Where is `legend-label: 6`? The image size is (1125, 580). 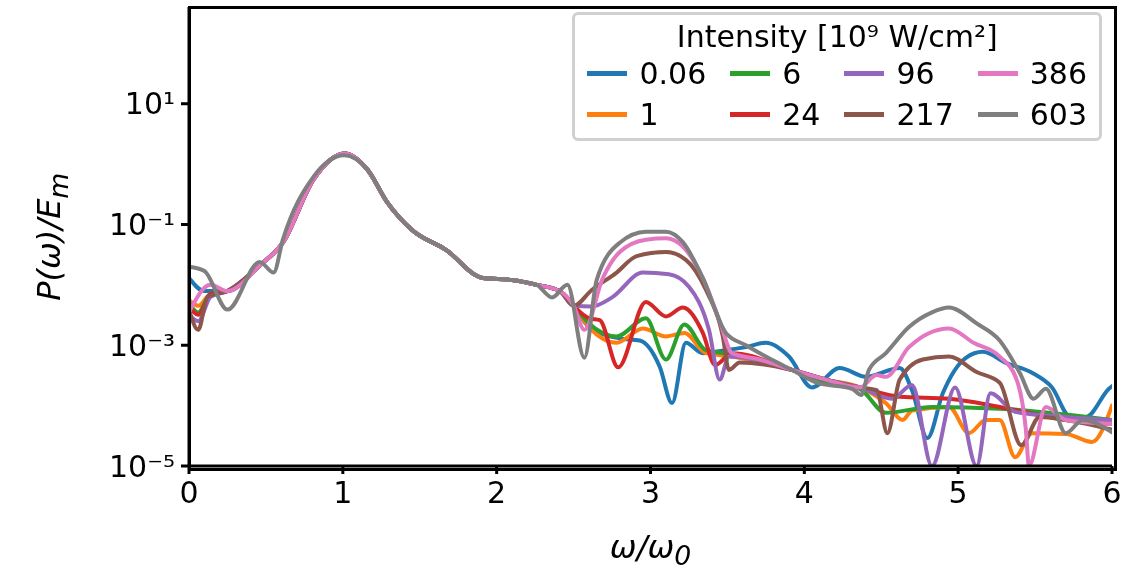
legend-label: 6 is located at coordinates (792, 73).